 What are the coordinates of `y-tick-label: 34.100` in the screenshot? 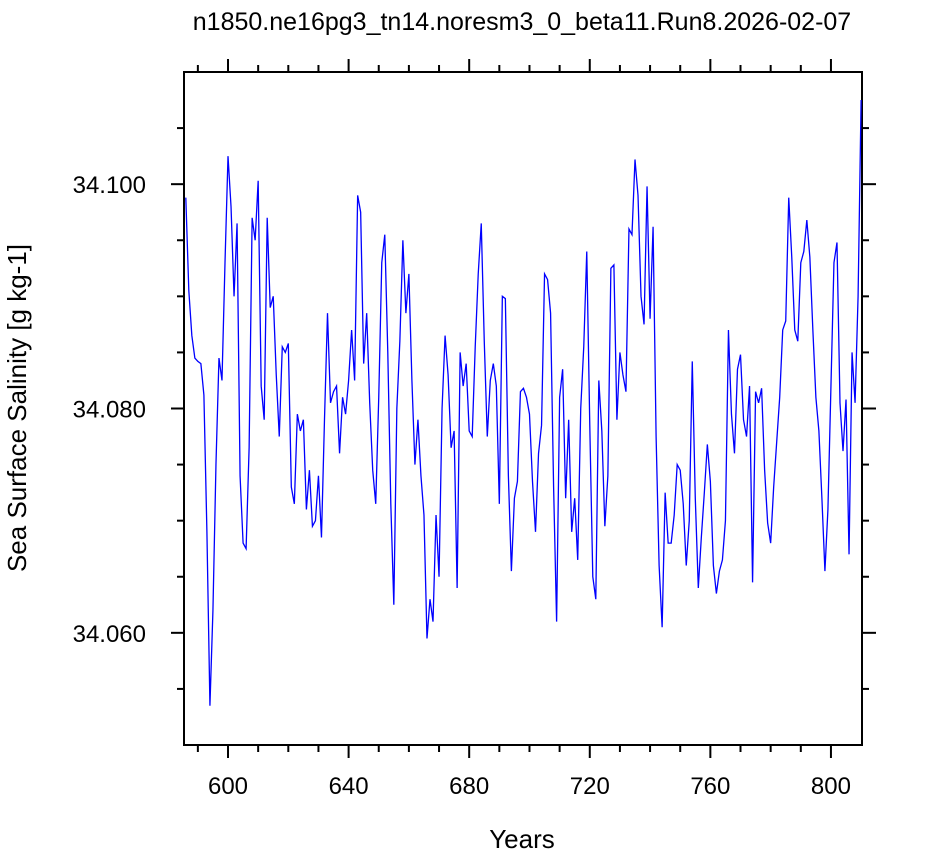 It's located at (109, 185).